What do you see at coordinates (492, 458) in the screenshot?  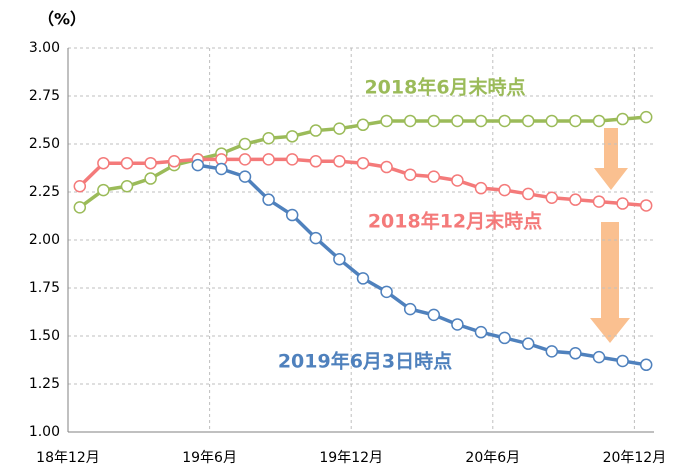 I see `x-tick-label: 20年6月` at bounding box center [492, 458].